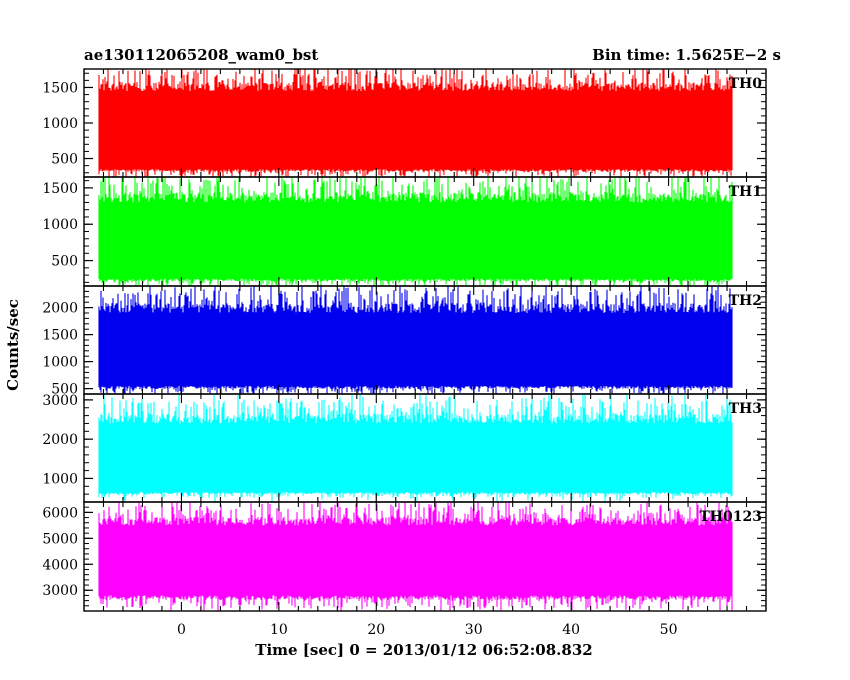  I want to click on x-tick-label: 0, so click(181, 630).